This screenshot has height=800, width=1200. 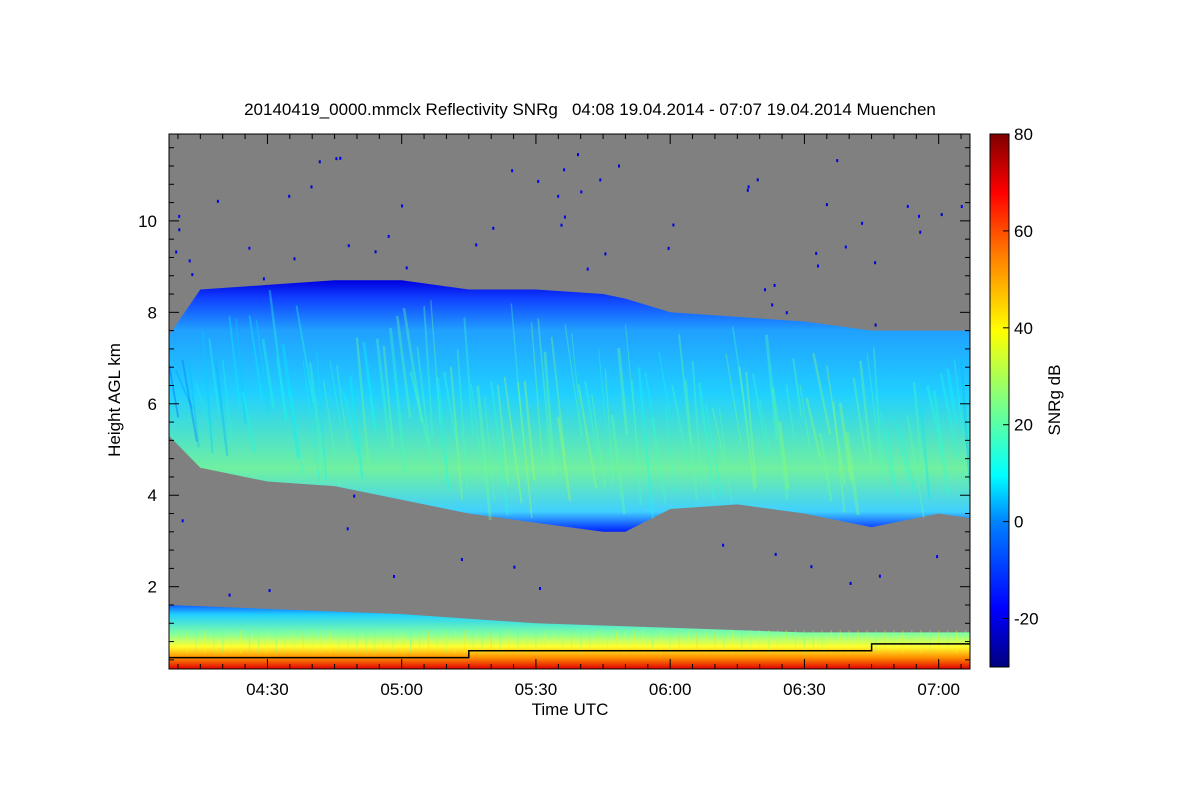 What do you see at coordinates (267, 689) in the screenshot?
I see `x-tick-label: 04:30` at bounding box center [267, 689].